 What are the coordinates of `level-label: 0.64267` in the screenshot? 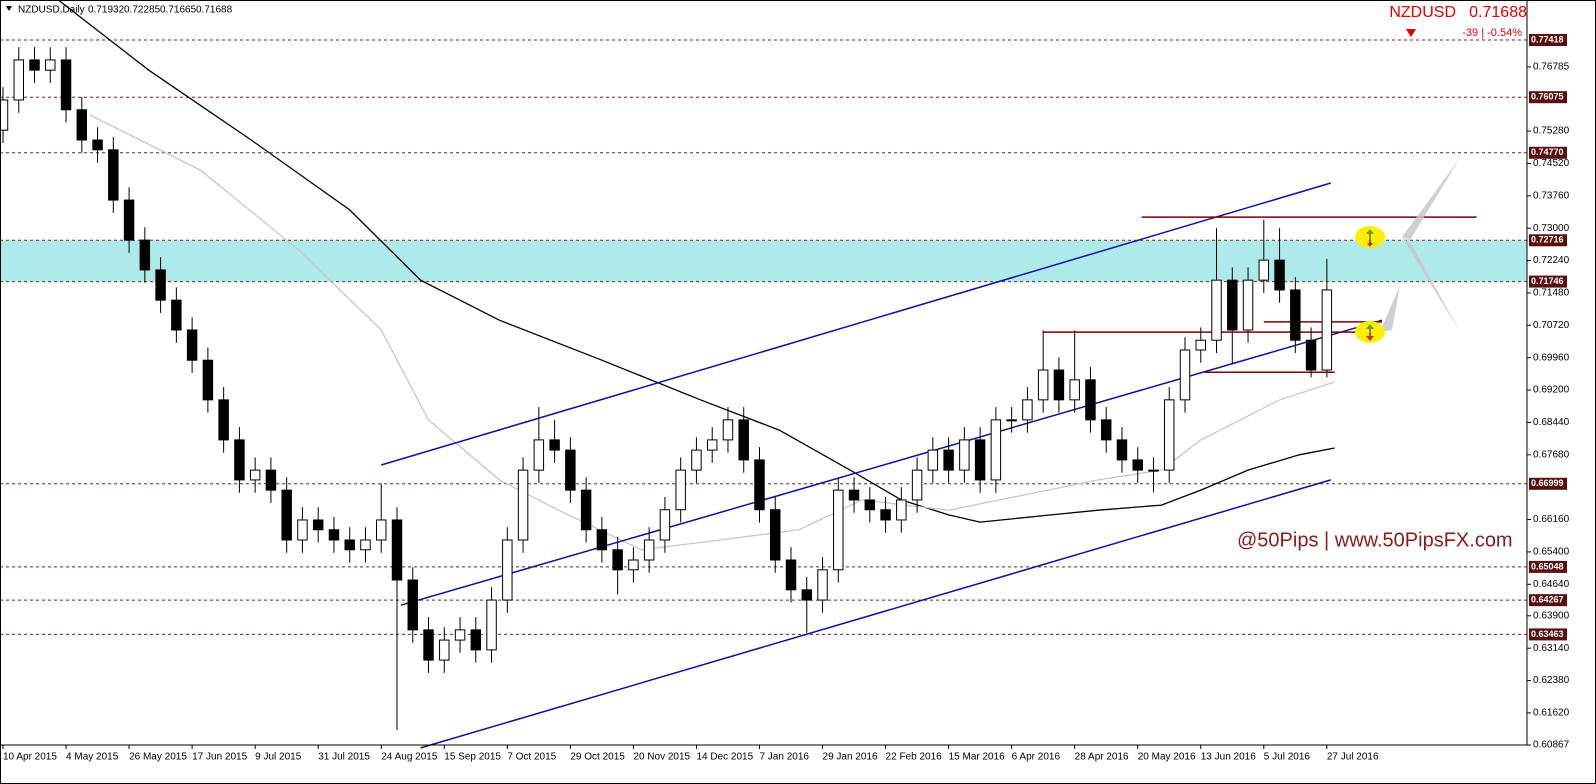 It's located at (1547, 600).